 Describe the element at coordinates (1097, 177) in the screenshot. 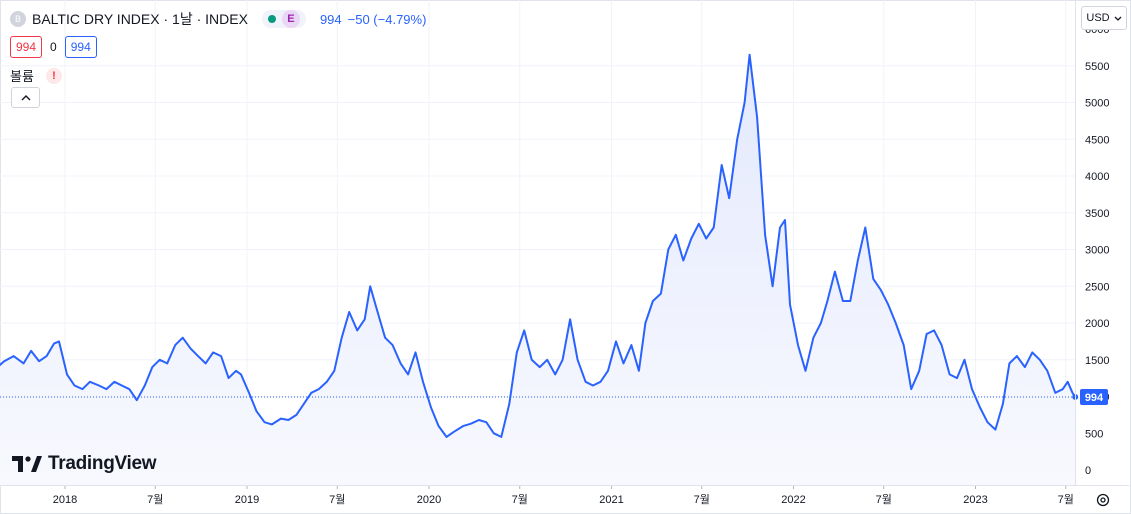

I see `y-tick-label: 4000` at that location.